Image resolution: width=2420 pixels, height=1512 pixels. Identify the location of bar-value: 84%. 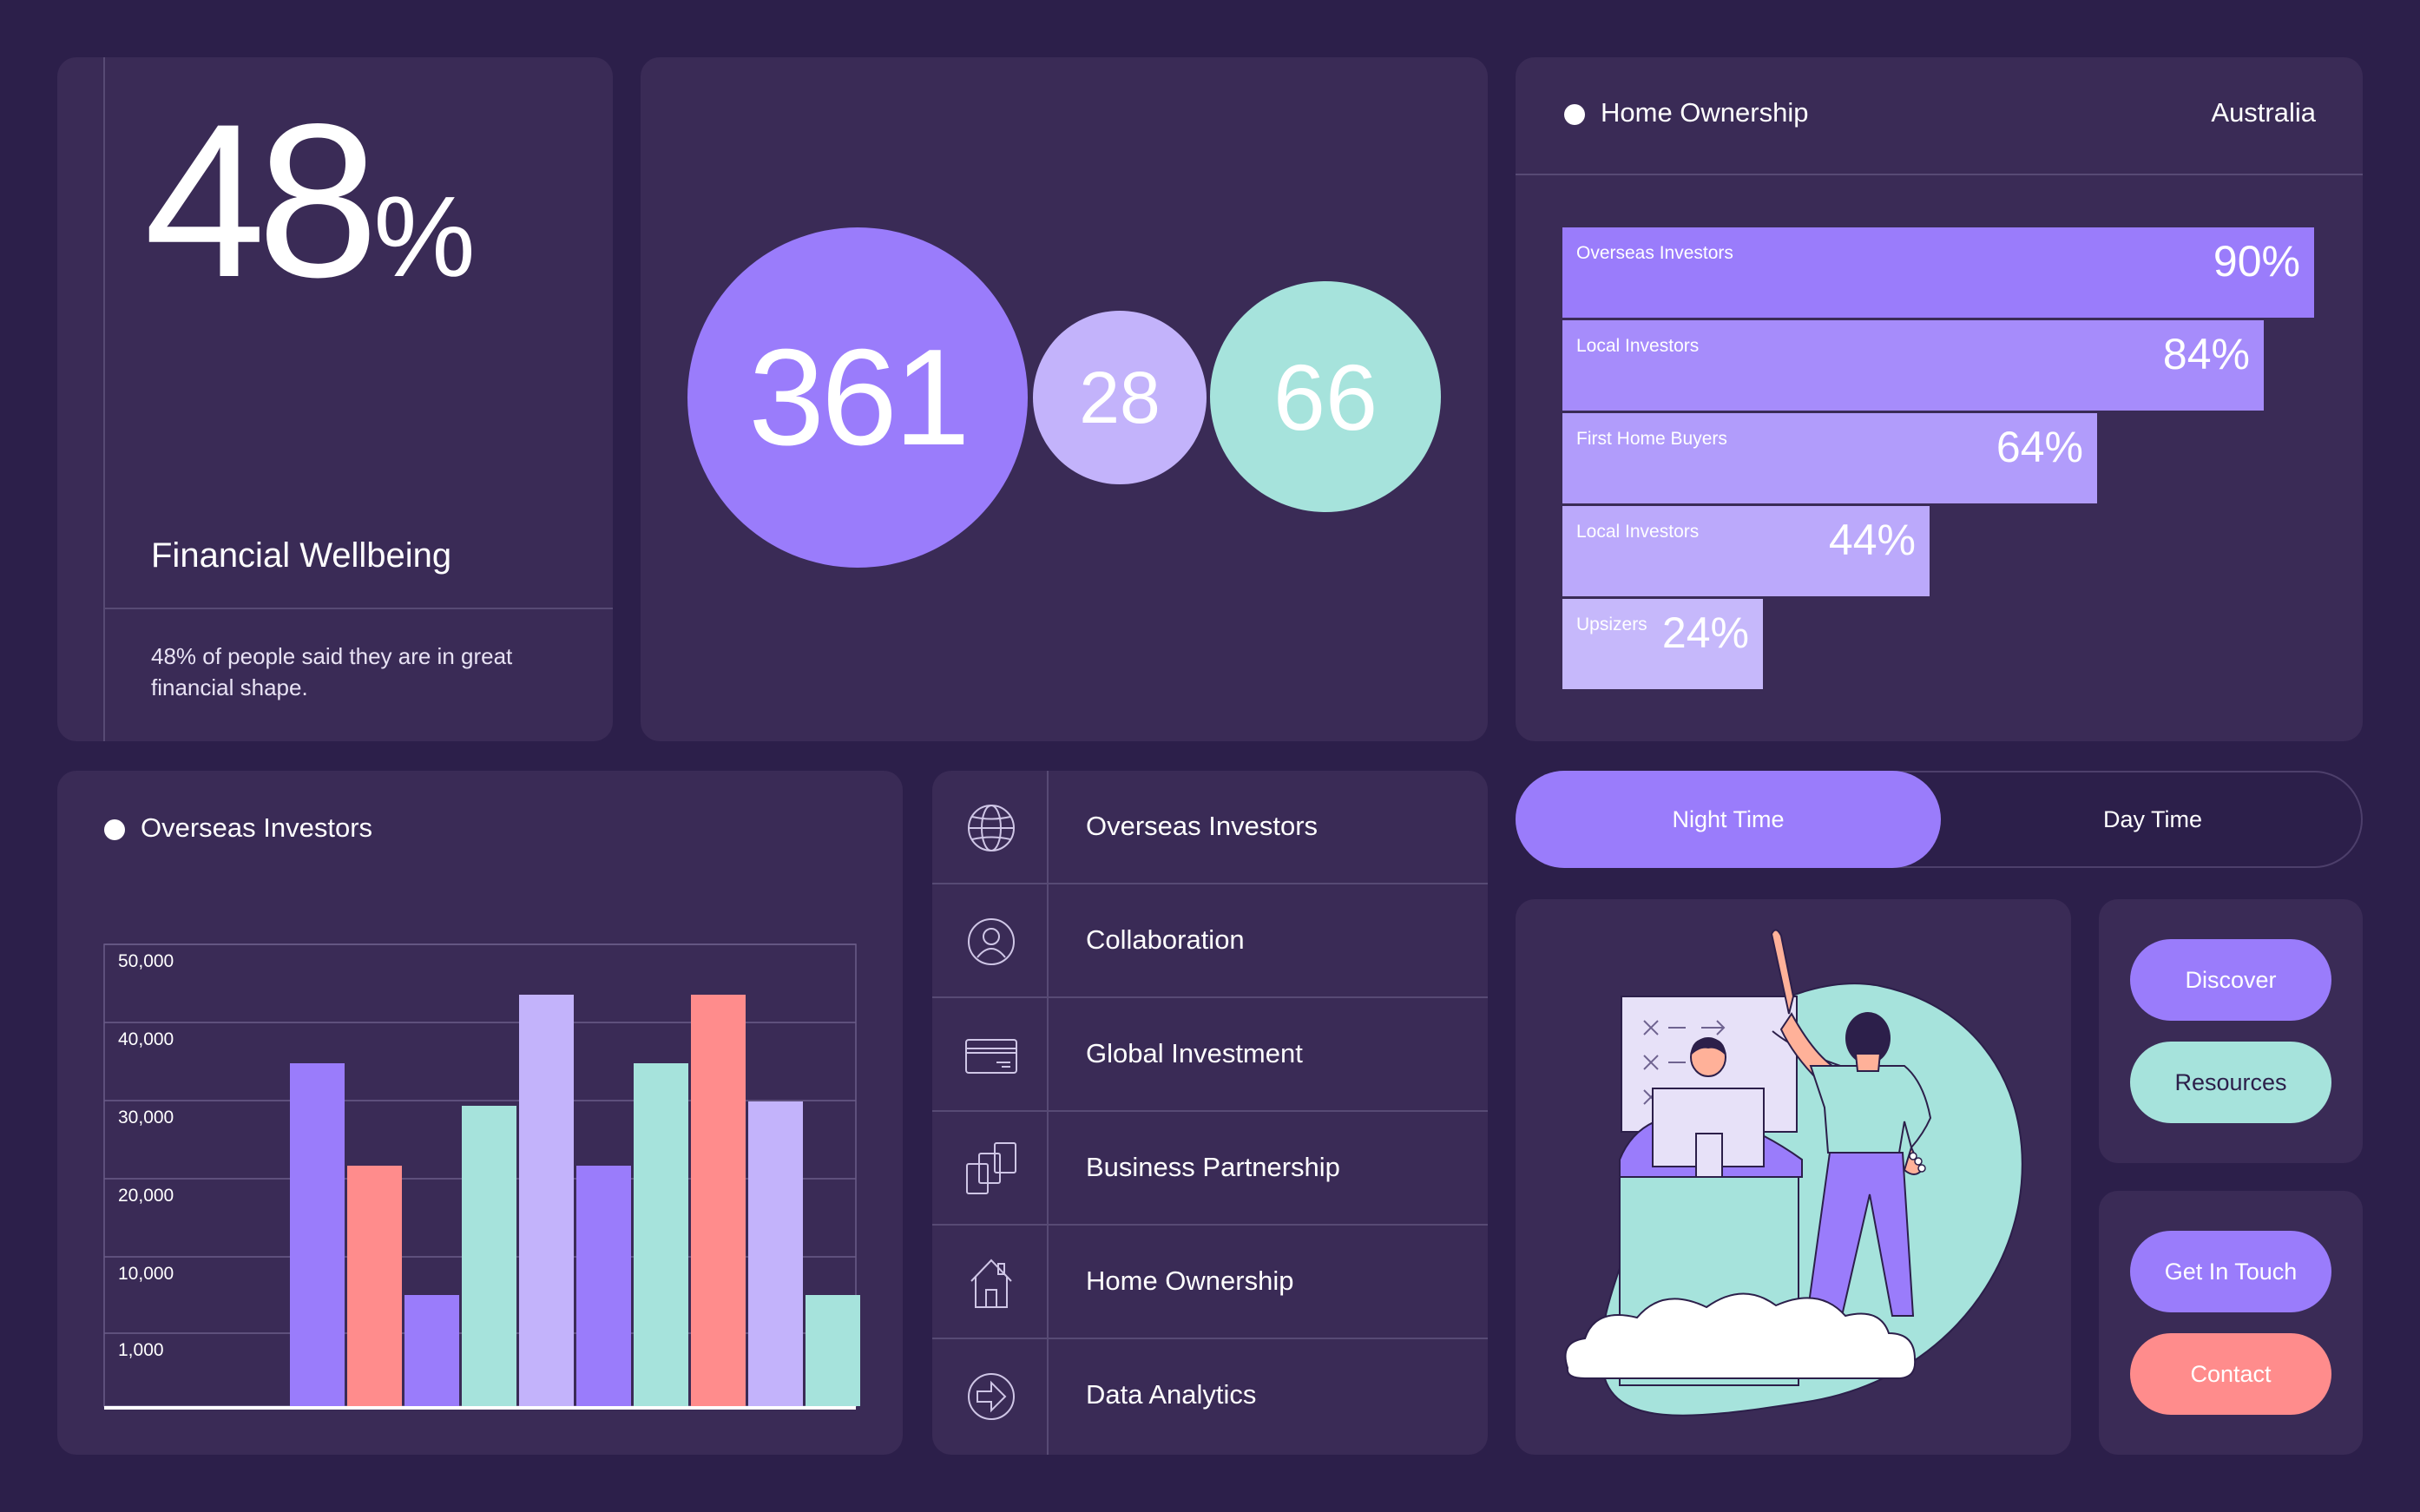
(2206, 354).